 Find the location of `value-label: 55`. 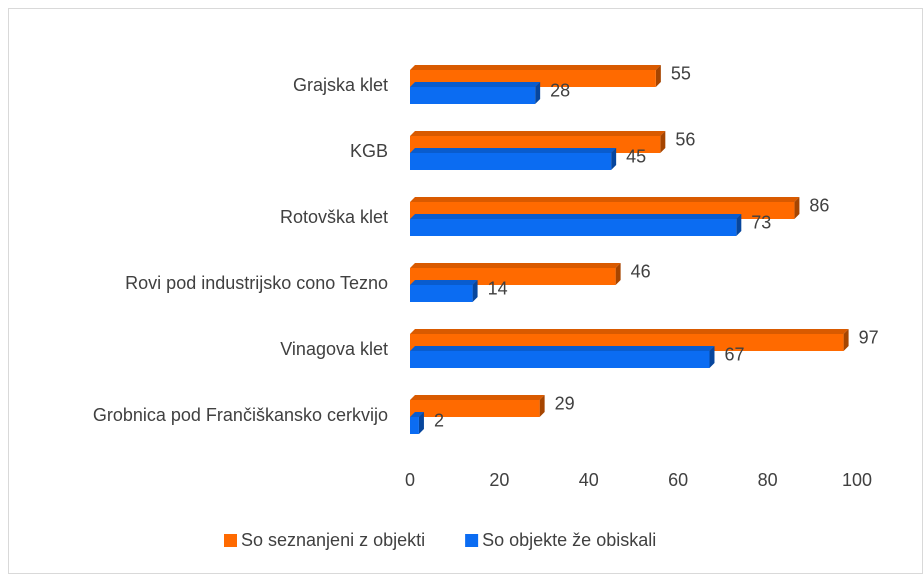

value-label: 55 is located at coordinates (681, 73).